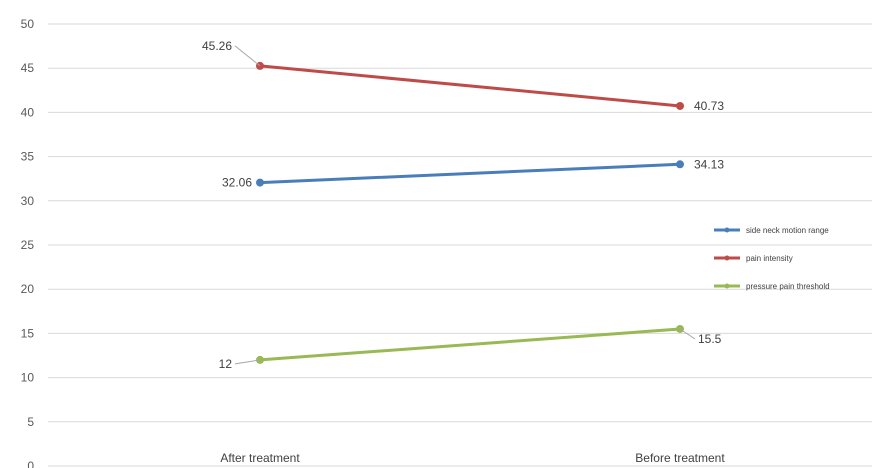 This screenshot has width=878, height=468. What do you see at coordinates (28, 245) in the screenshot?
I see `y-tick-label: 25` at bounding box center [28, 245].